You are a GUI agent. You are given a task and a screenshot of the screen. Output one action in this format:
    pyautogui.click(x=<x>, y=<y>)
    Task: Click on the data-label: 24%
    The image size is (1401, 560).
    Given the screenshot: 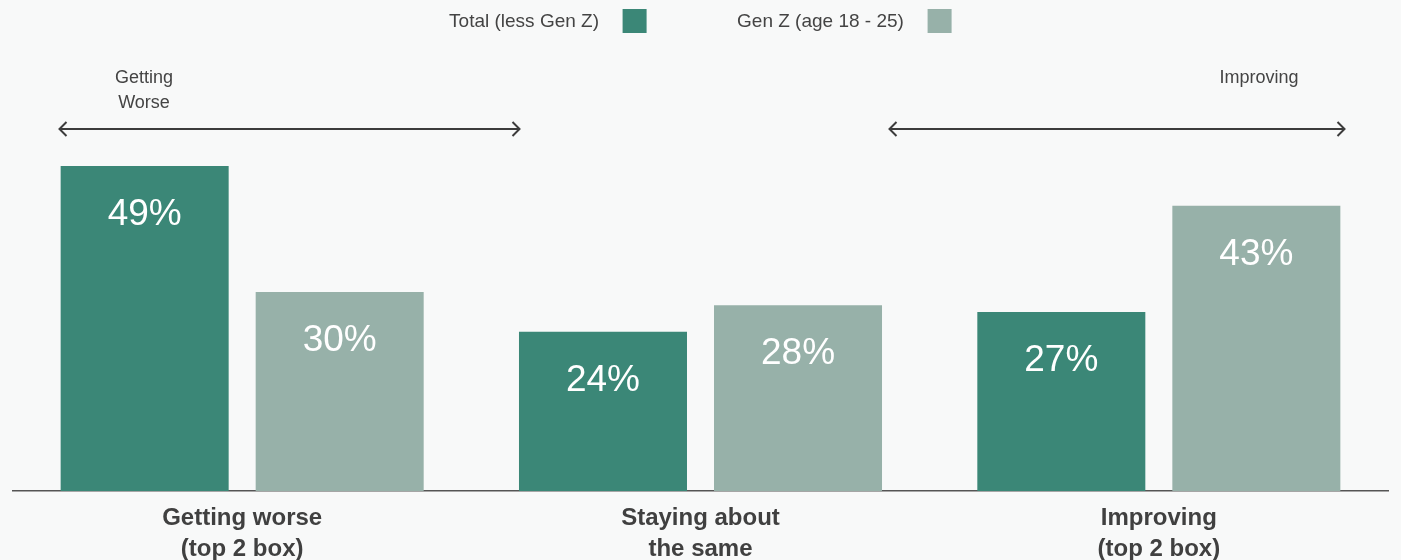 What is the action you would take?
    pyautogui.click(x=603, y=379)
    